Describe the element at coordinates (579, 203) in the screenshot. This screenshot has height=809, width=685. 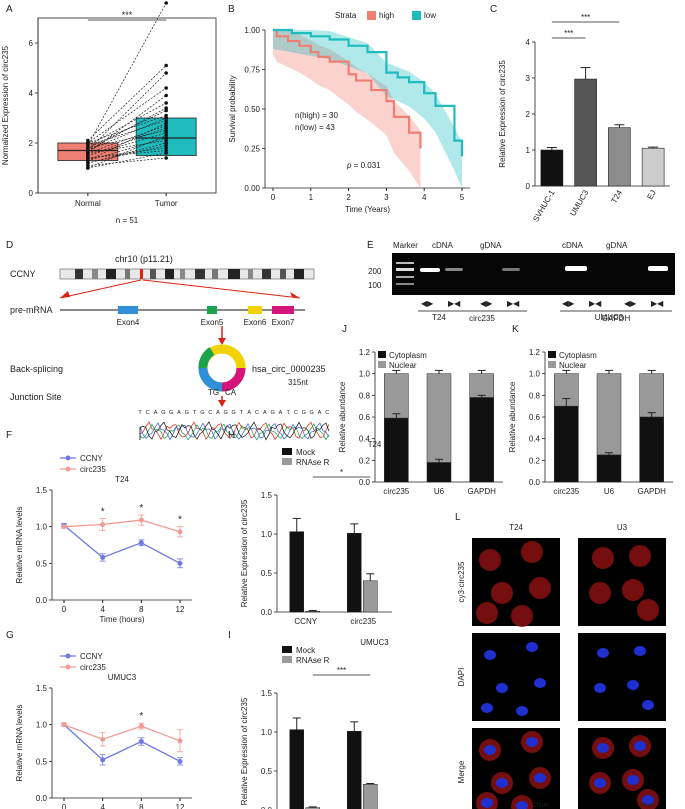
I see `x-tick-label: UMUC3` at that location.